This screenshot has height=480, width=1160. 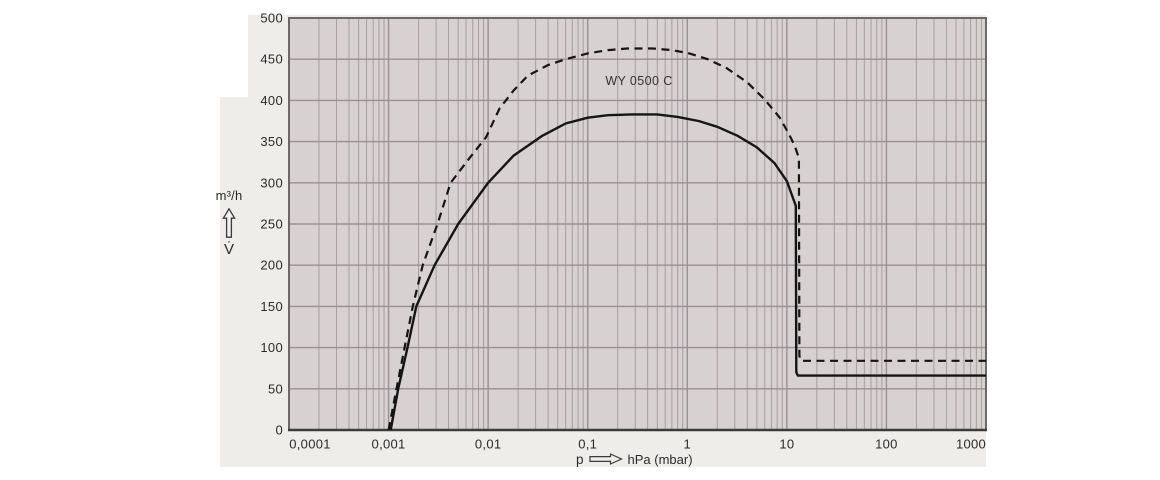 I want to click on y-tick-label: 200, so click(x=271, y=265).